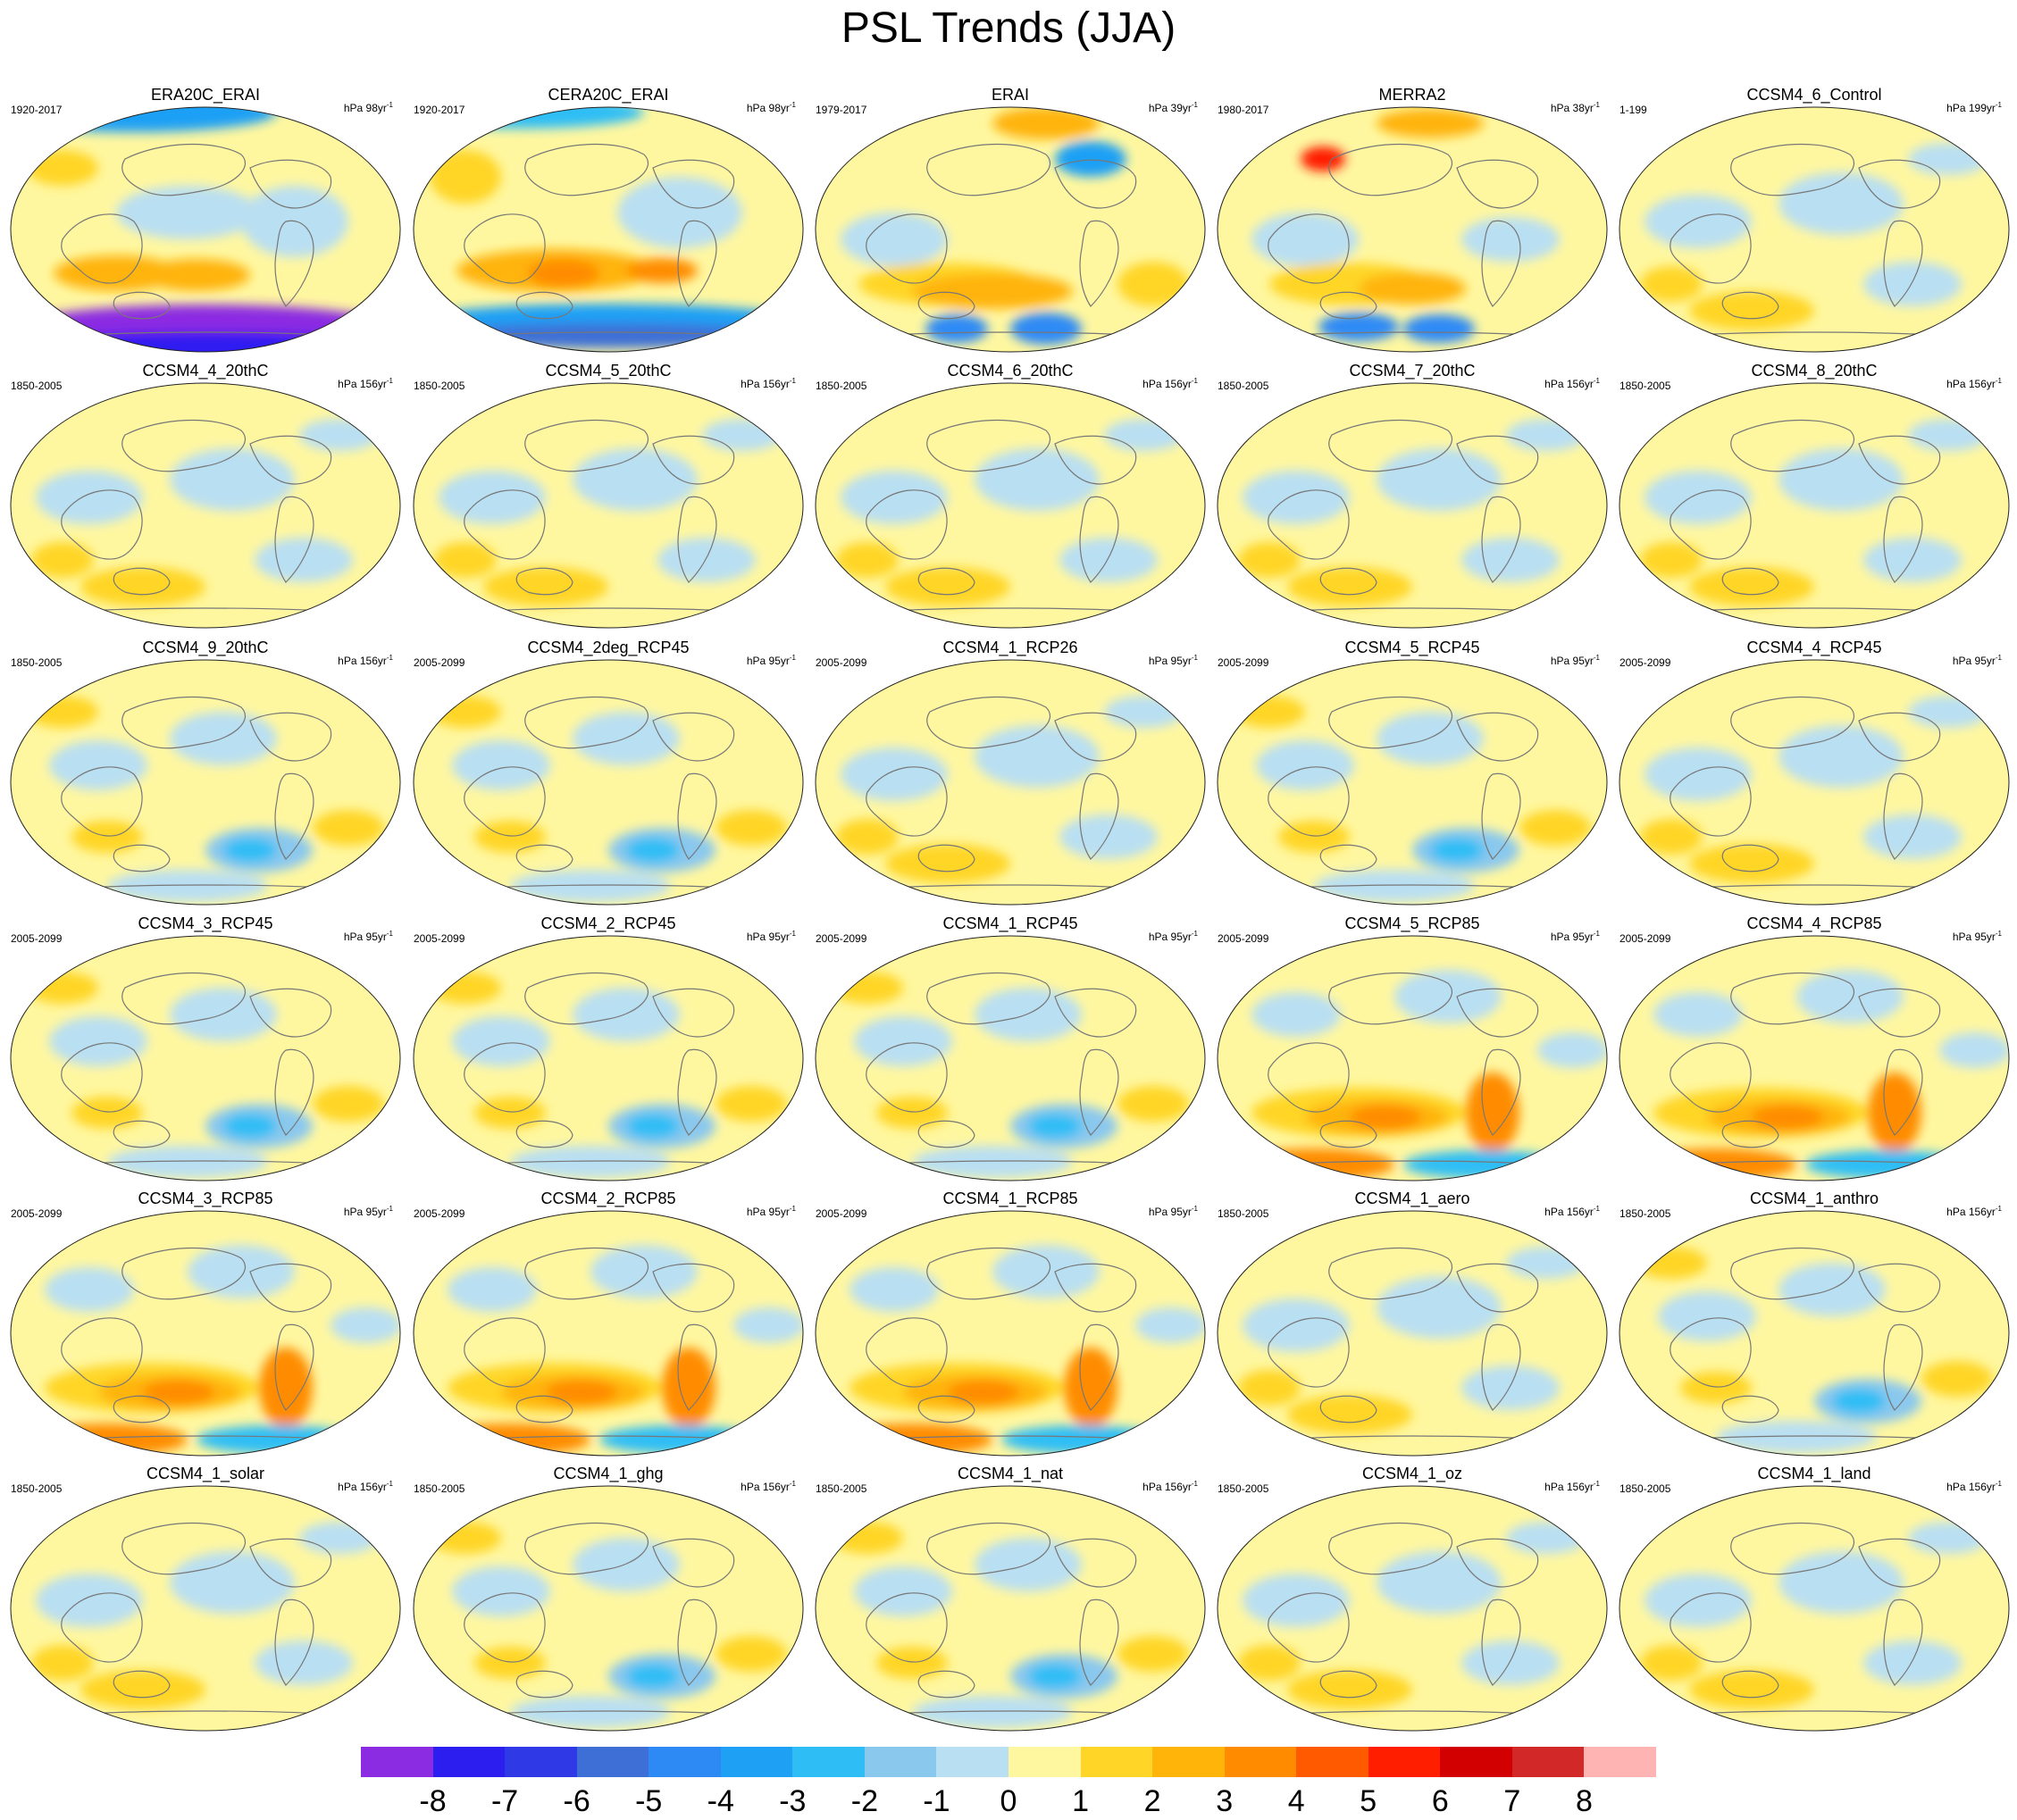 This screenshot has width=2017, height=1820. Describe the element at coordinates (1814, 496) in the screenshot. I see `map-panel: CCSM4_8_20thC 1850-2005 hPa 156yr-1` at that location.